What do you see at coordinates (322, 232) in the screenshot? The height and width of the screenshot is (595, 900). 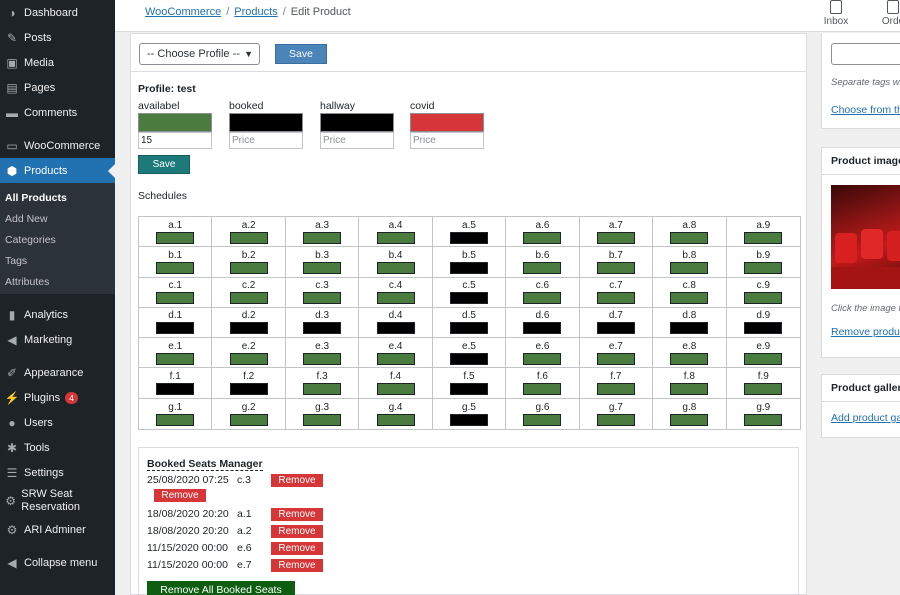 I see `seat-a-3: a.3` at bounding box center [322, 232].